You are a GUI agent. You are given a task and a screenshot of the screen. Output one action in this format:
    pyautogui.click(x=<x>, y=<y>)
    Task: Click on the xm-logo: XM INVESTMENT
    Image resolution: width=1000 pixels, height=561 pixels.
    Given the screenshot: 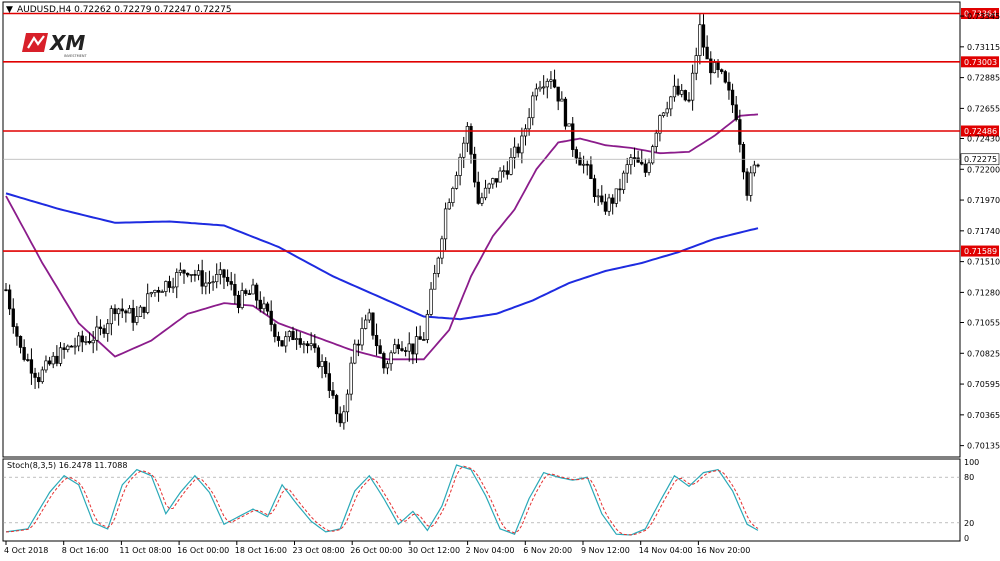 What is the action you would take?
    pyautogui.click(x=54, y=44)
    